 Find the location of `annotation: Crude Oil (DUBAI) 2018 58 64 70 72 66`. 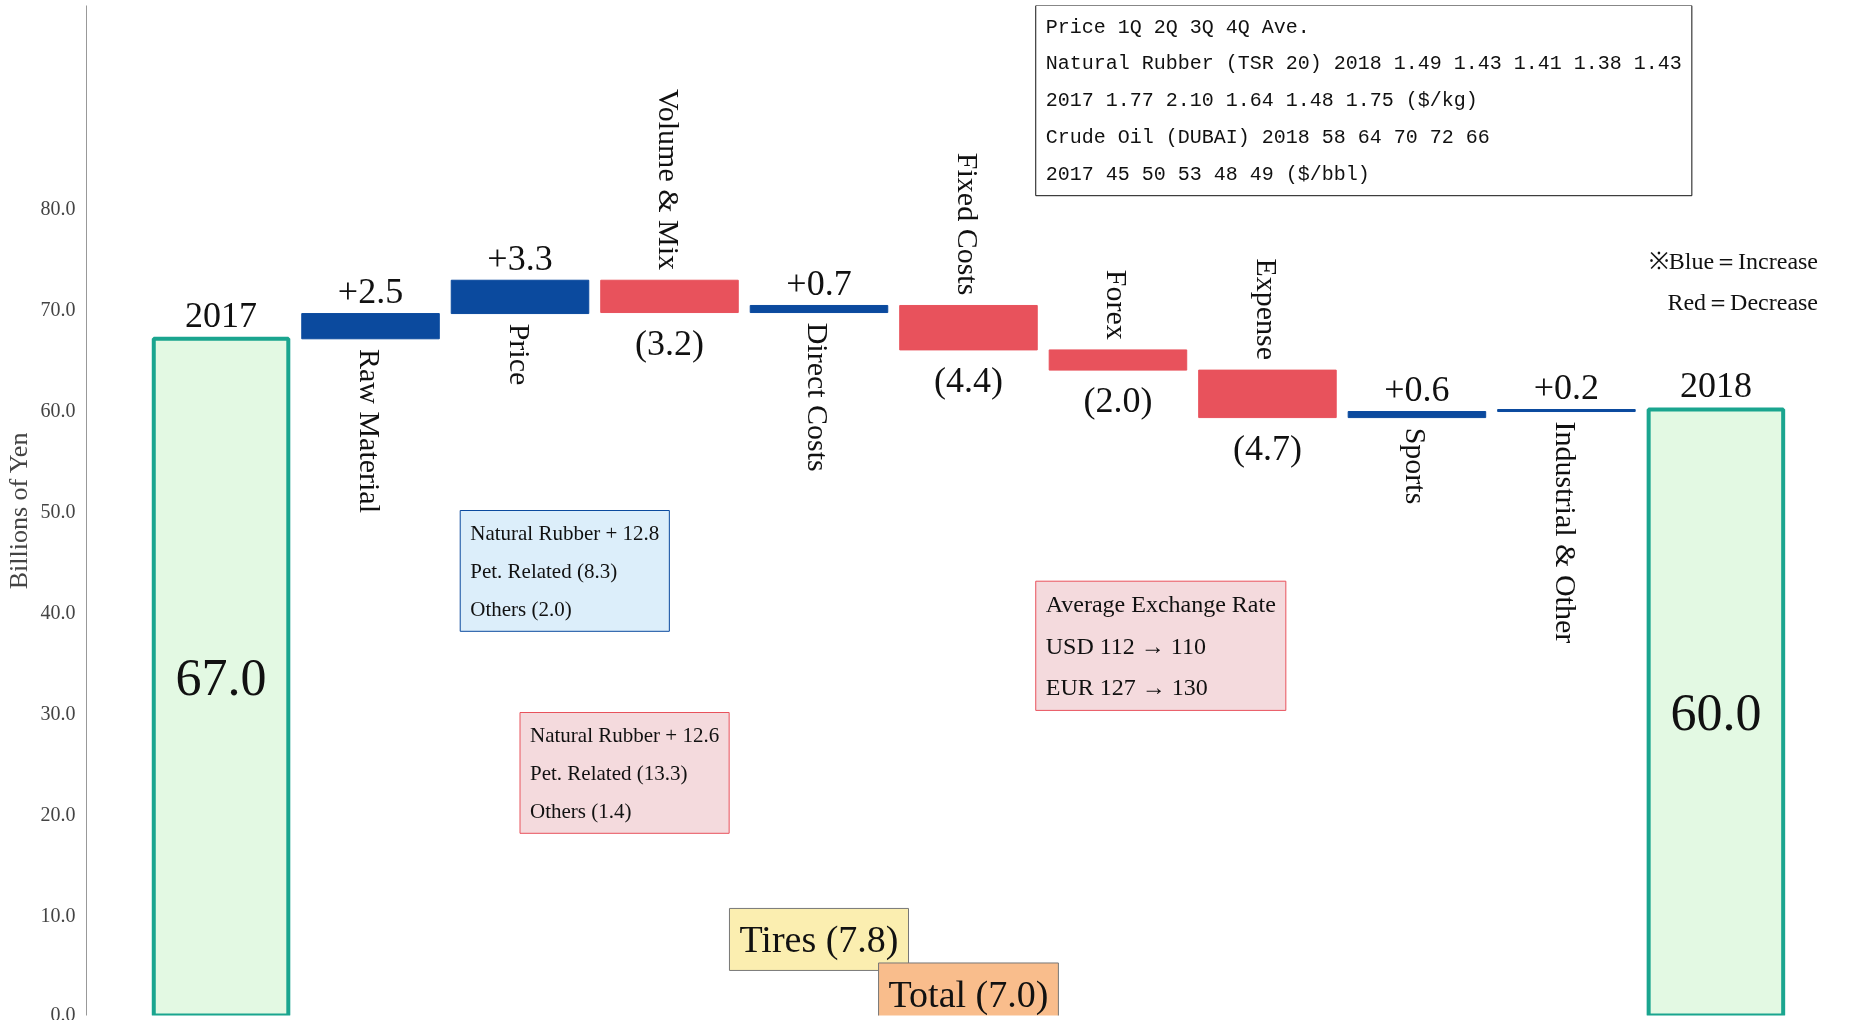

annotation: Crude Oil (DUBAI) 2018 58 64 70 72 66 is located at coordinates (1267, 137).